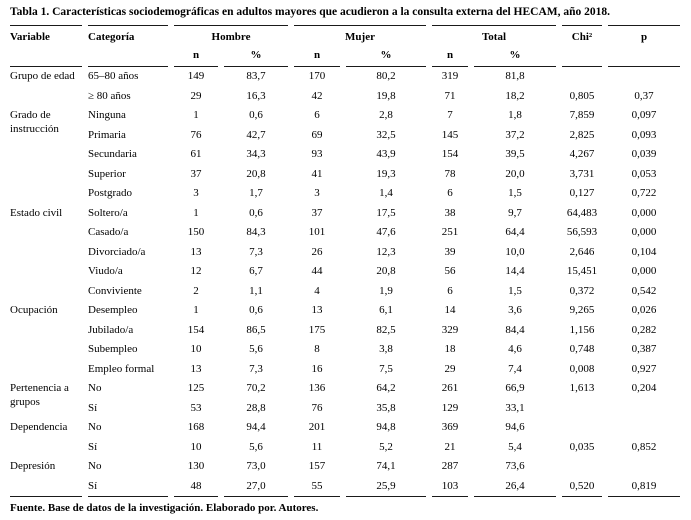  Describe the element at coordinates (317, 57) in the screenshot. I see `subcol-header-mujer-n: n` at that location.